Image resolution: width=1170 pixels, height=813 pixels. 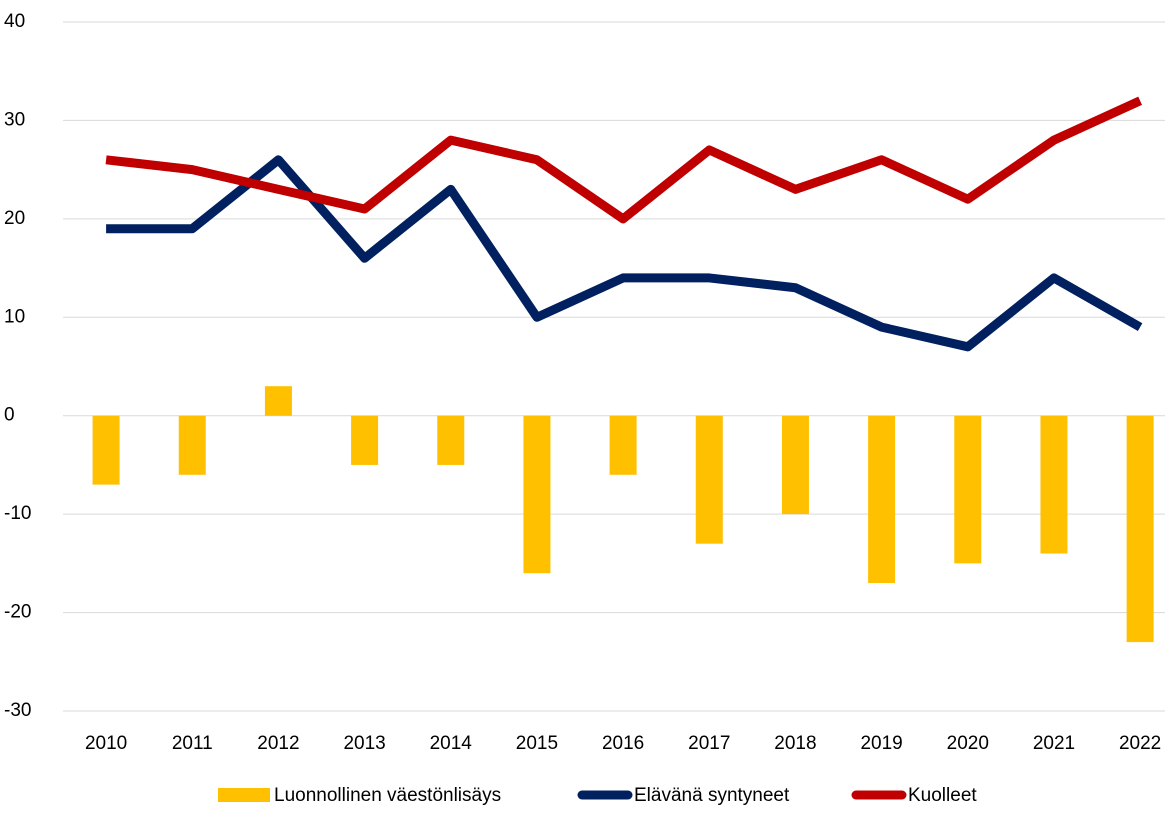 What do you see at coordinates (278, 743) in the screenshot?
I see `x-tick-label: 2012` at bounding box center [278, 743].